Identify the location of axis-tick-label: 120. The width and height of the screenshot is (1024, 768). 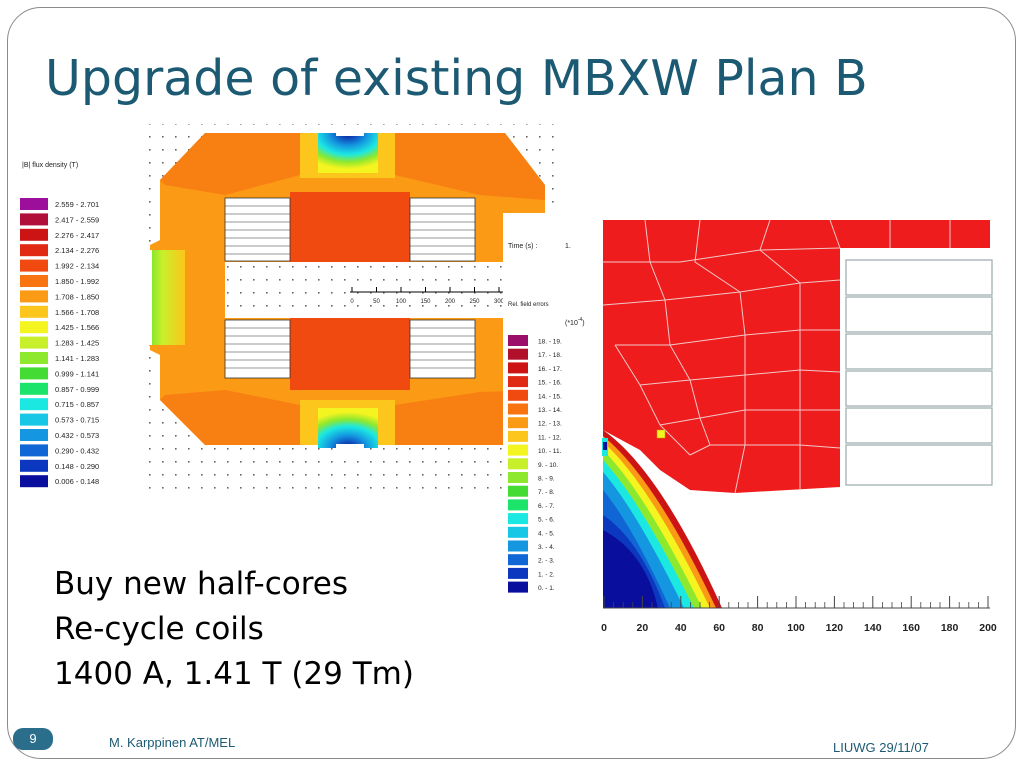
(835, 628).